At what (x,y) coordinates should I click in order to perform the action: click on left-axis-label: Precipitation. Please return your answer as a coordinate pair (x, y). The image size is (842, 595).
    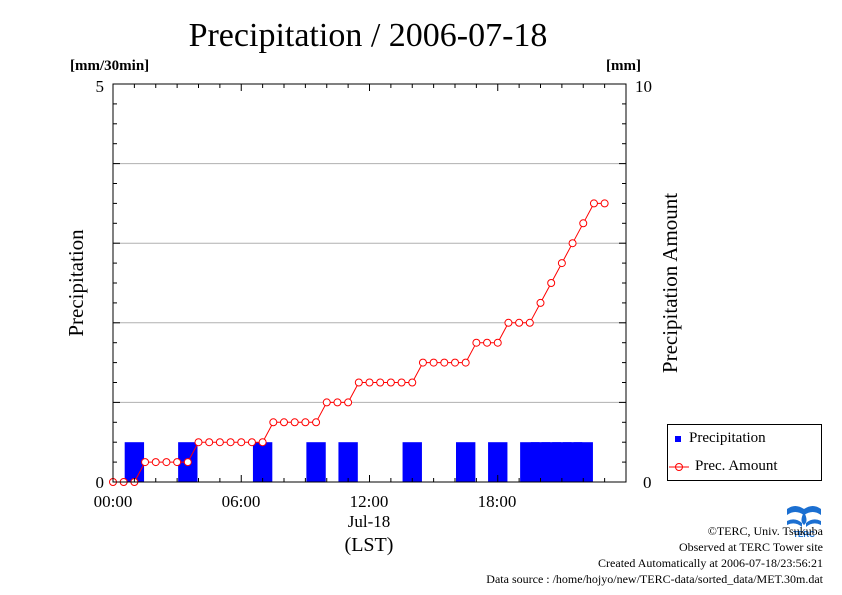
    Looking at the image, I should click on (76, 283).